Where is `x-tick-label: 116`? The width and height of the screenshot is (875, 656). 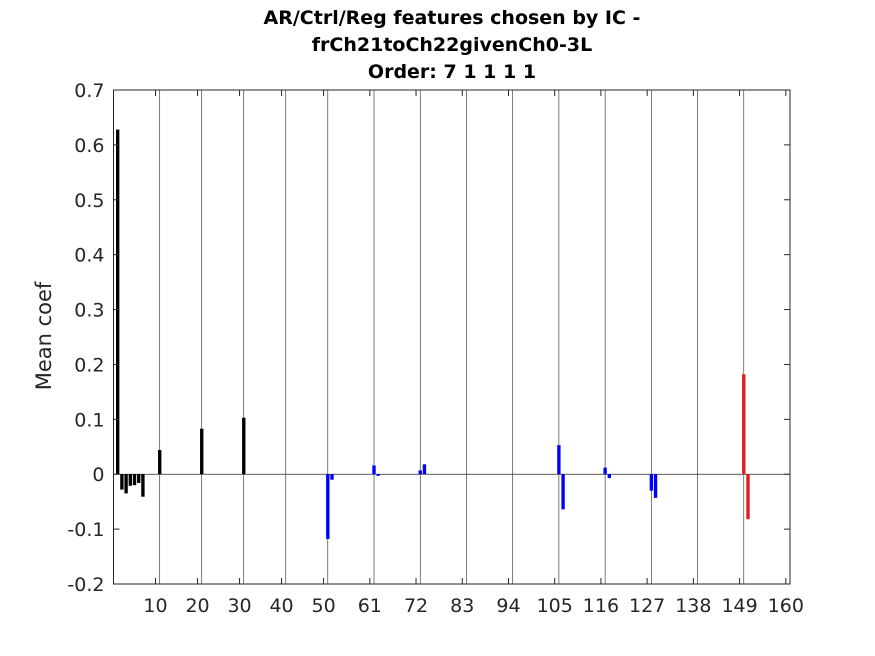 x-tick-label: 116 is located at coordinates (601, 606).